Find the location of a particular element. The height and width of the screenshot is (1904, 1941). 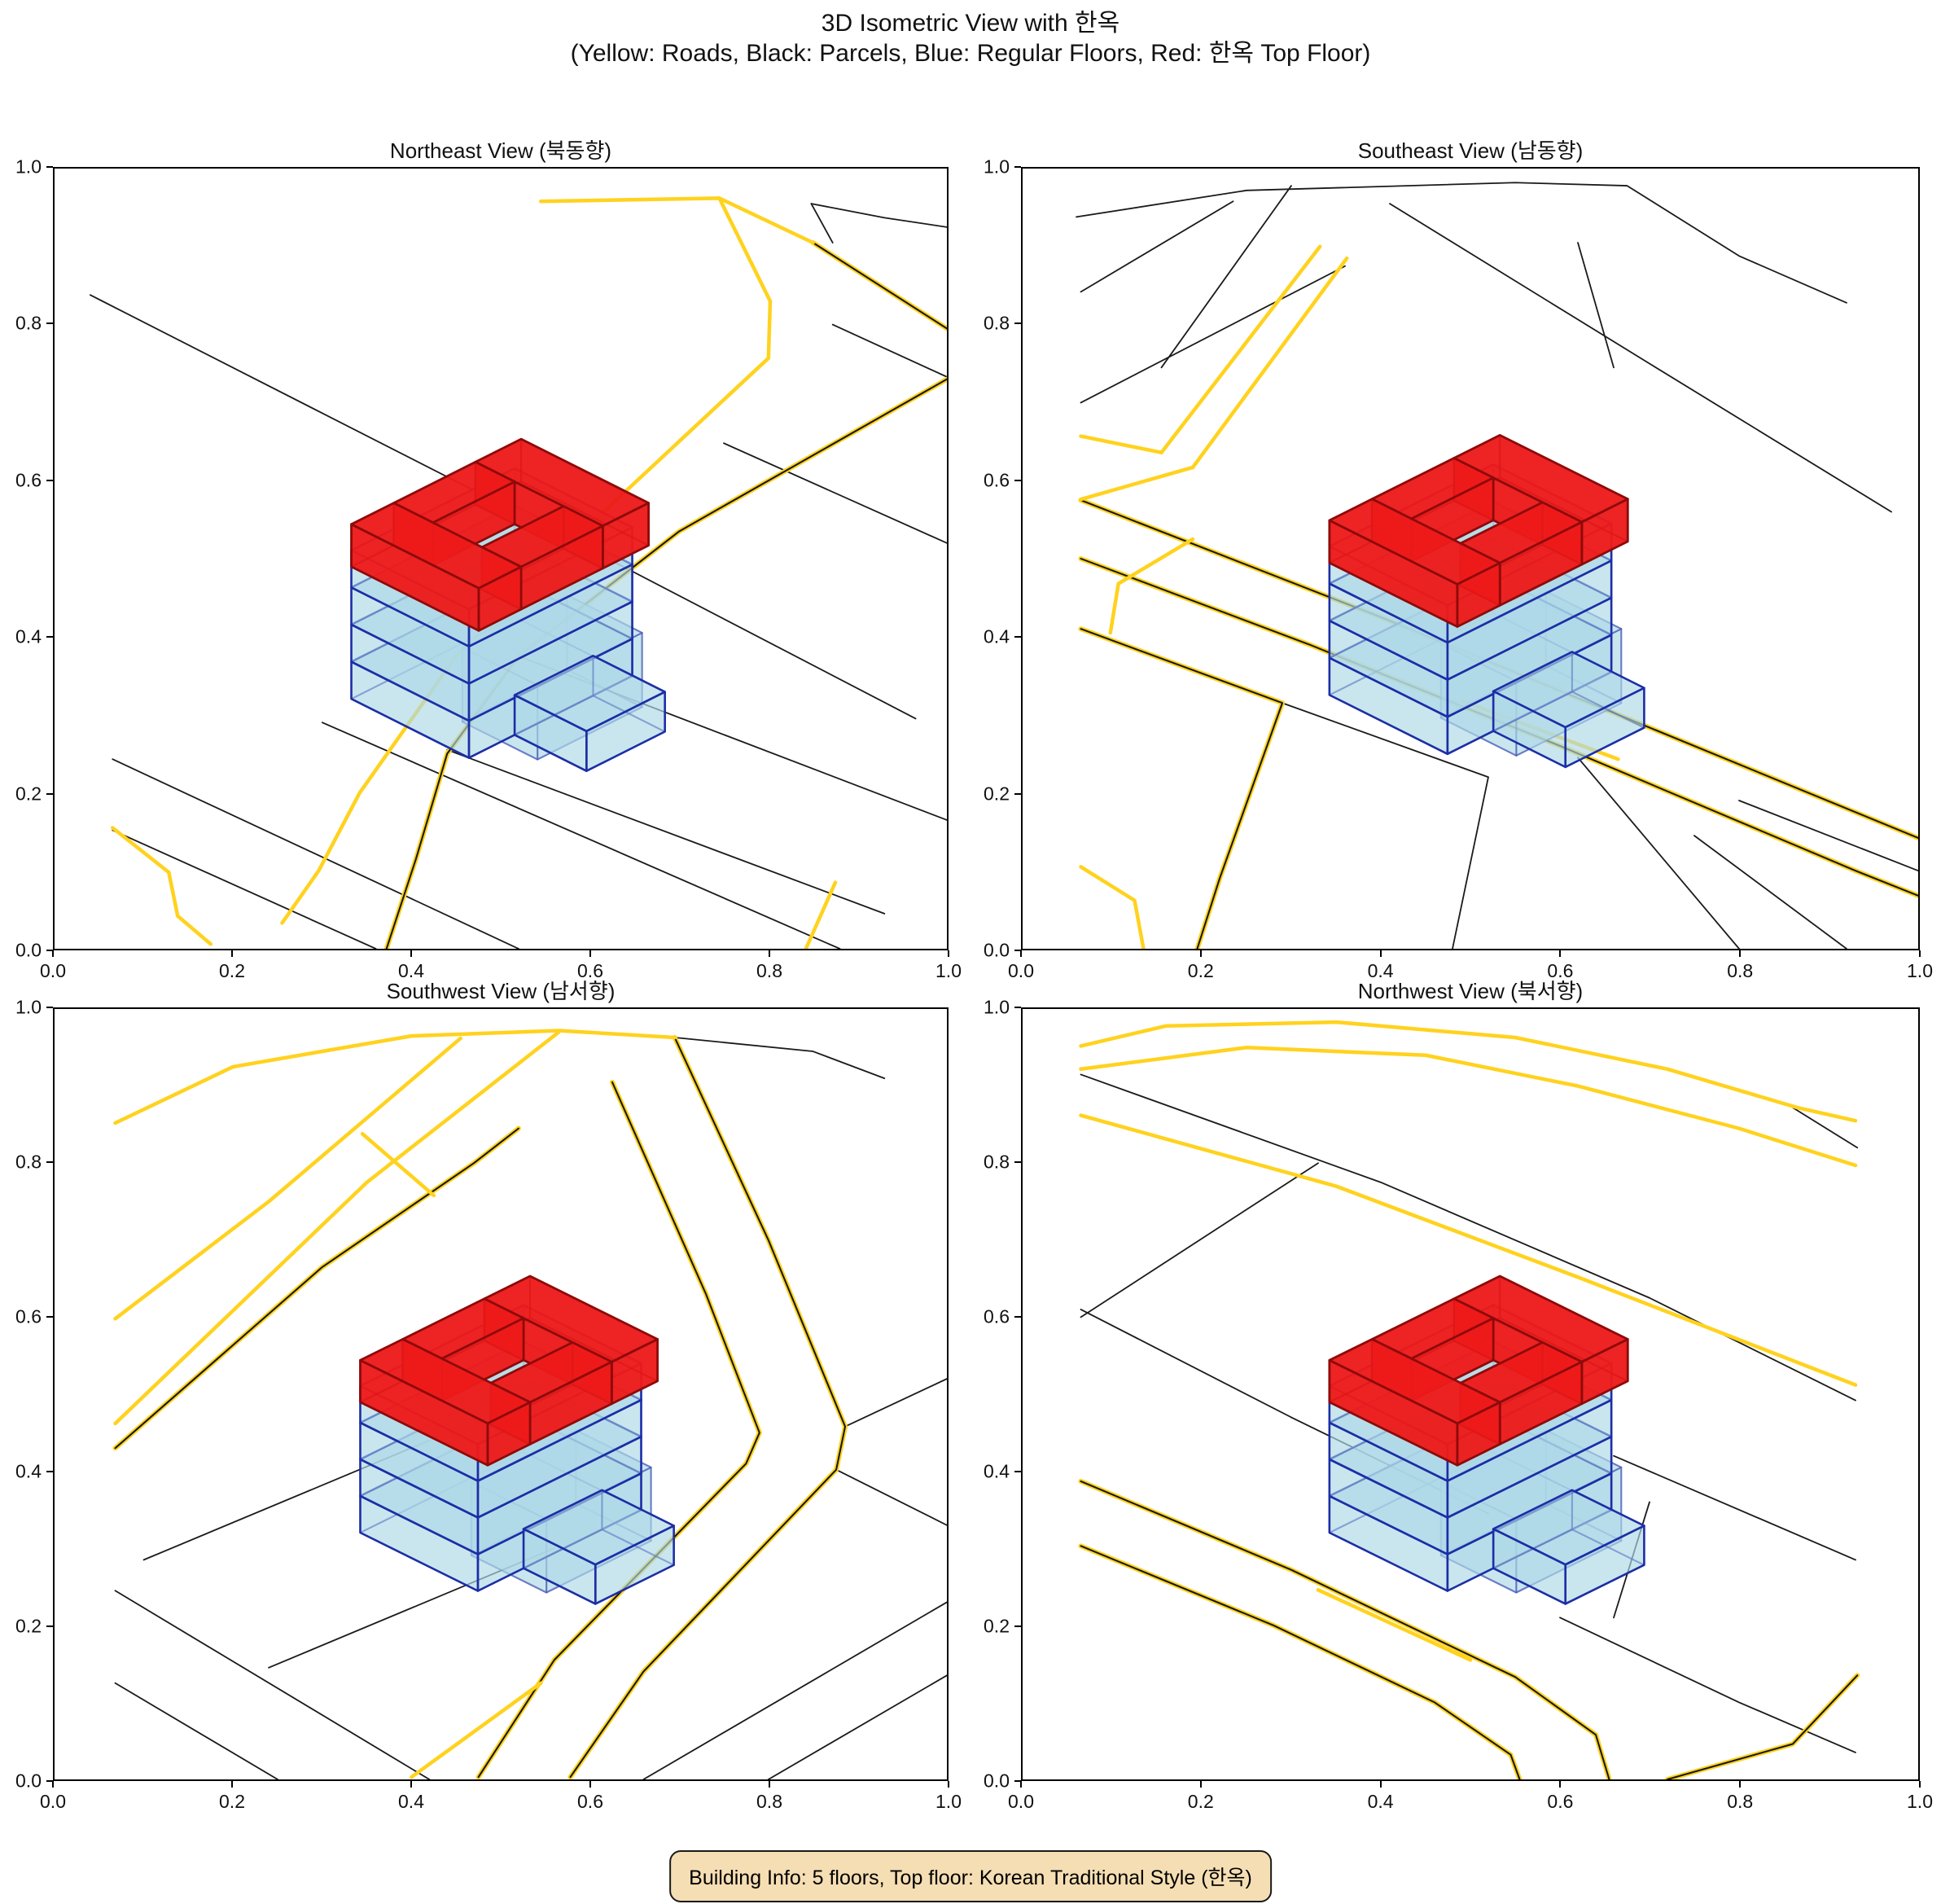

figure-title: 3D Isometric View with 한옥 is located at coordinates (970, 23).